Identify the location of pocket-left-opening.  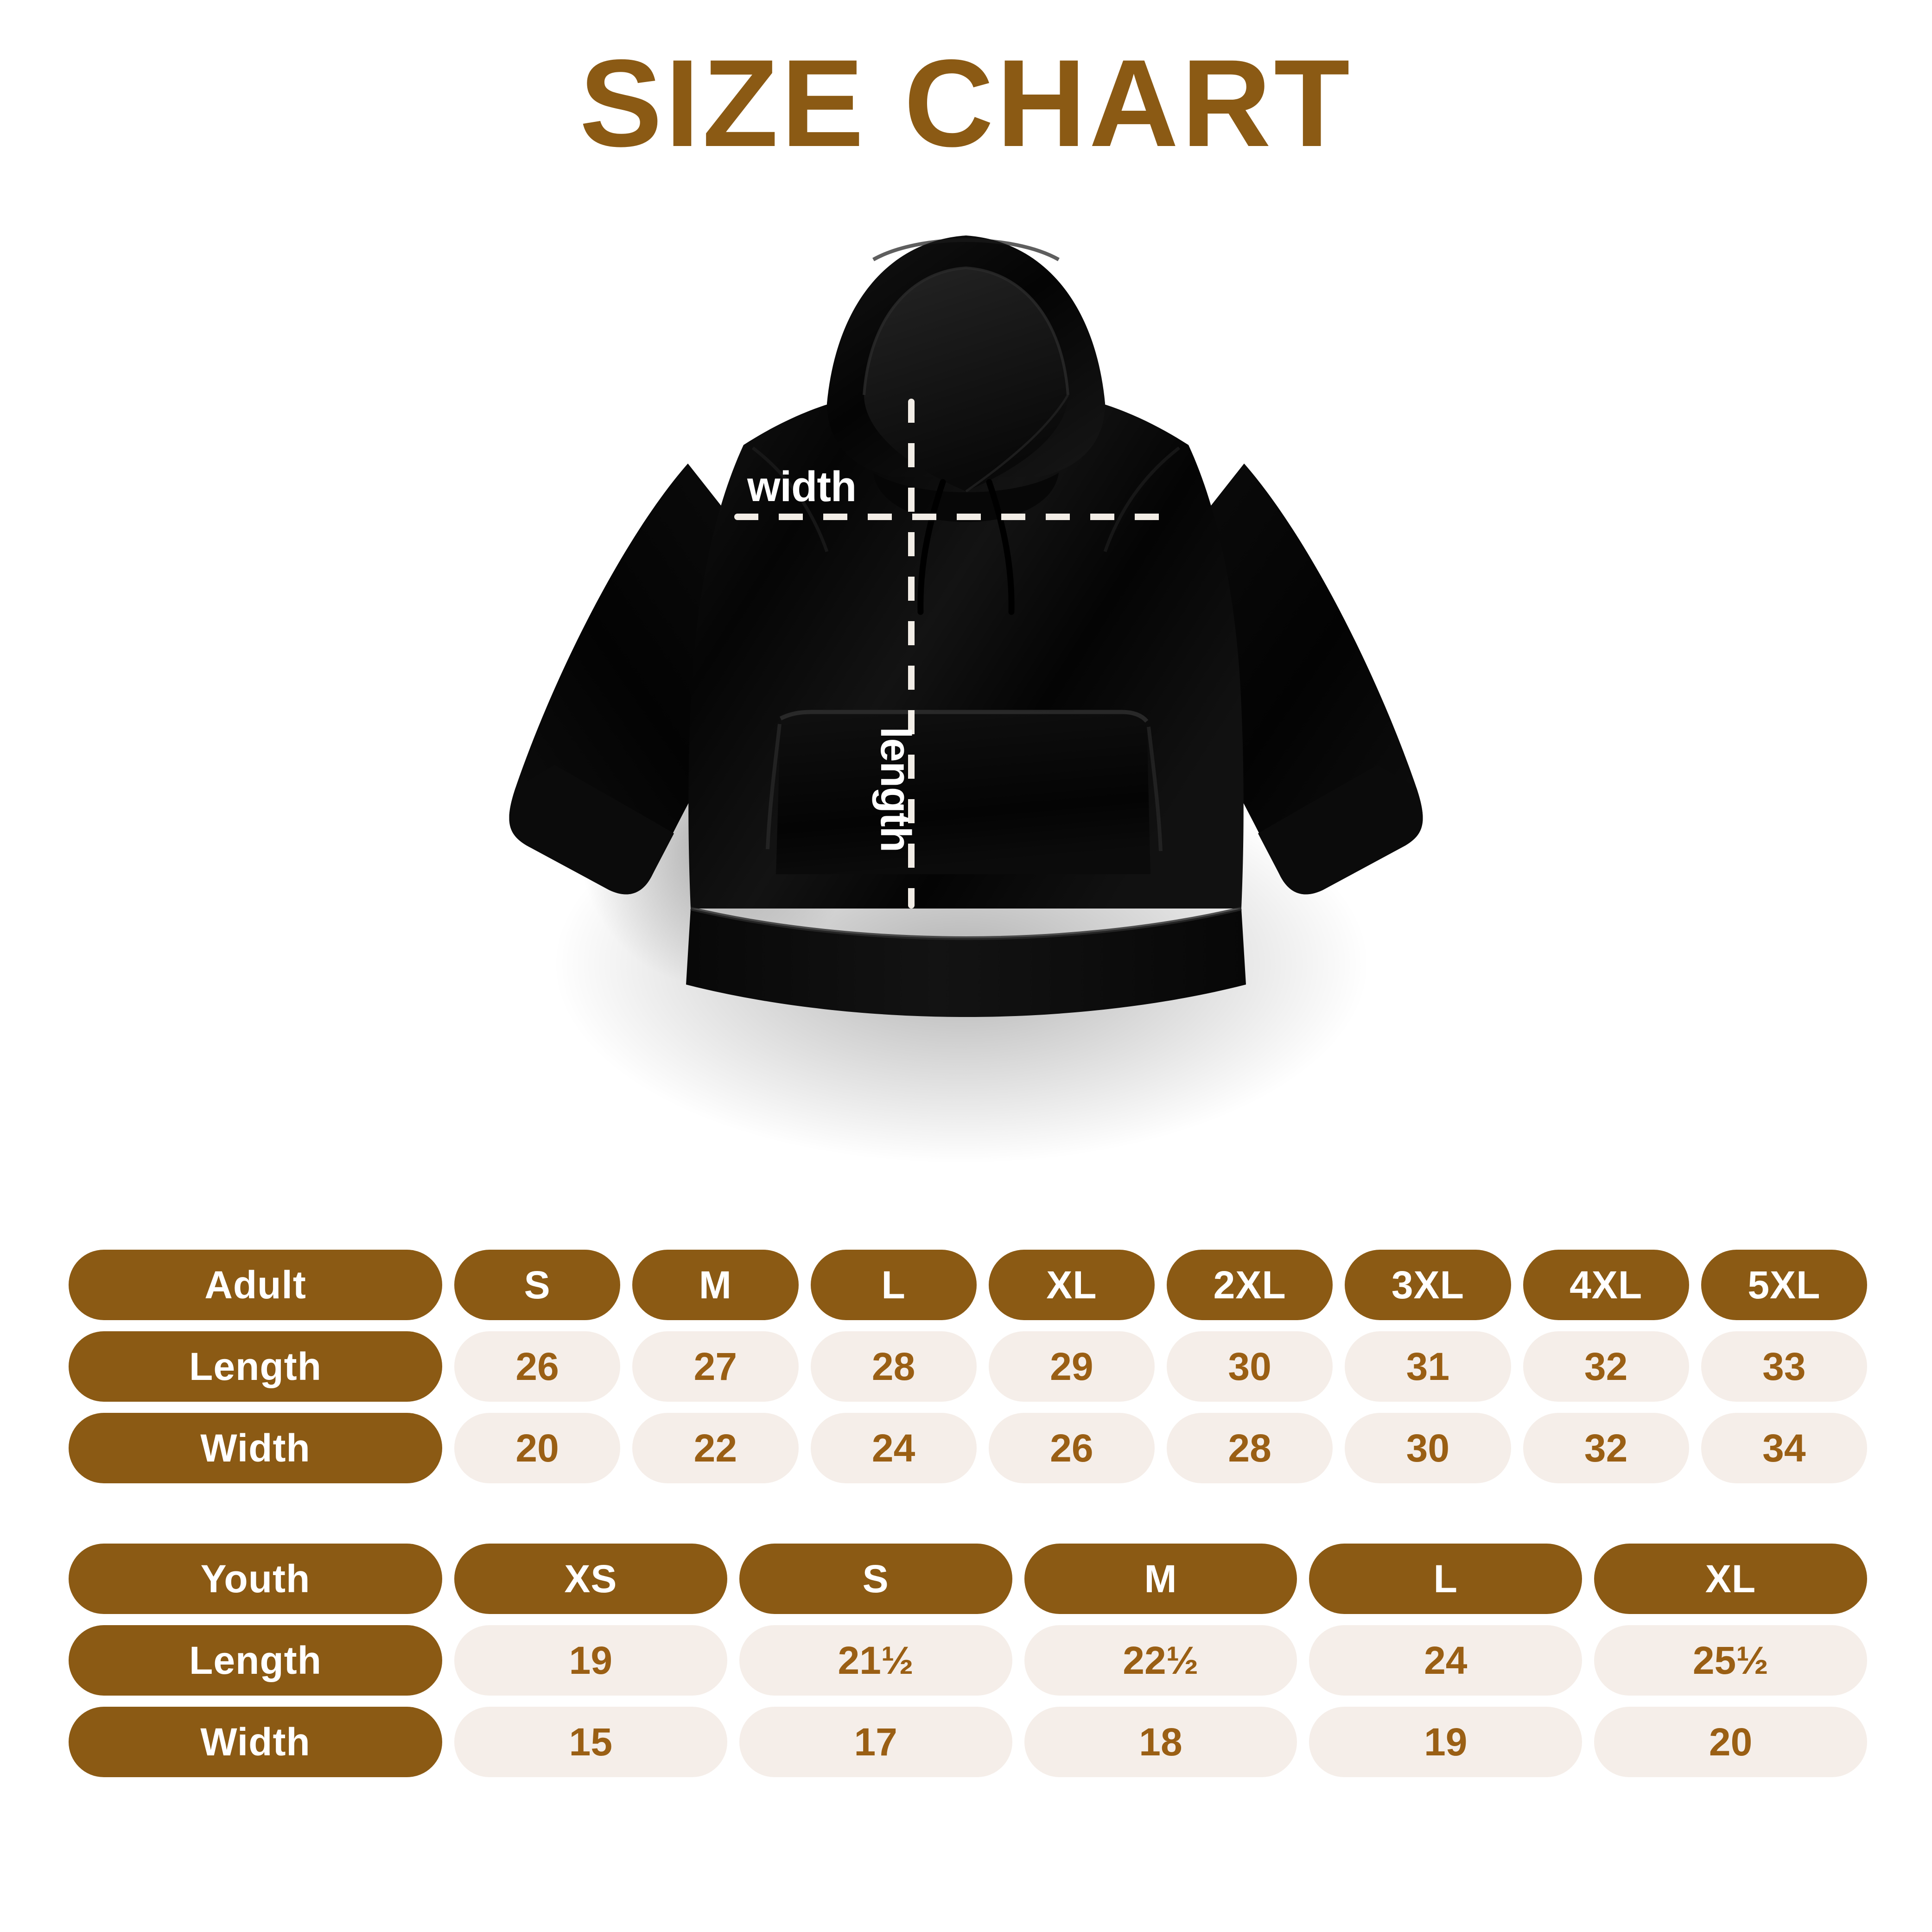
(774, 787).